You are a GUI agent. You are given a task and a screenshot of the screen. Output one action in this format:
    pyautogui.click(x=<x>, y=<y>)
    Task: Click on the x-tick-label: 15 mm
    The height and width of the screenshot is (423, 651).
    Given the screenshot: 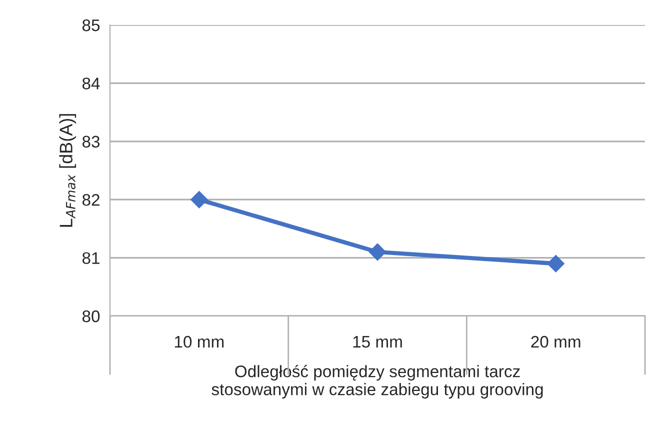 What is the action you would take?
    pyautogui.click(x=377, y=342)
    